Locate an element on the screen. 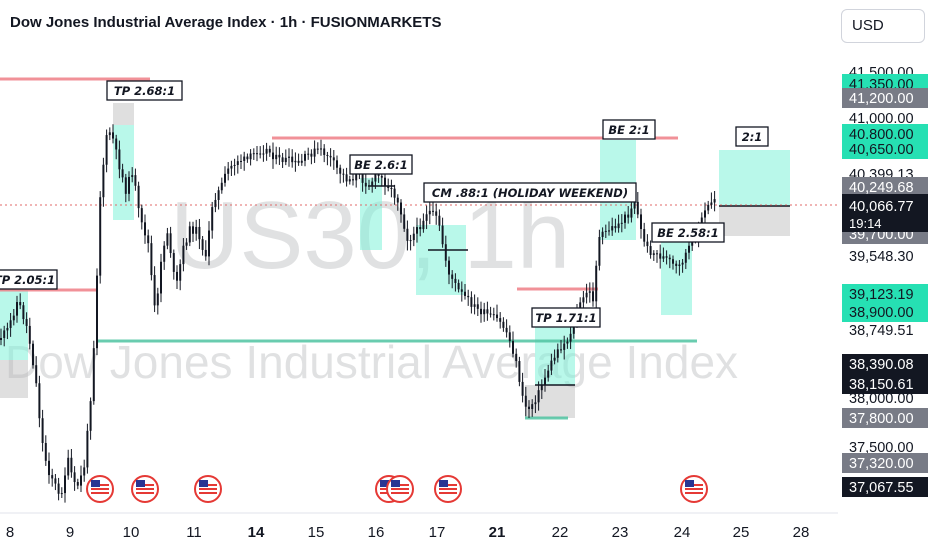  trade-label: TP 2.05:1 is located at coordinates (27, 280).